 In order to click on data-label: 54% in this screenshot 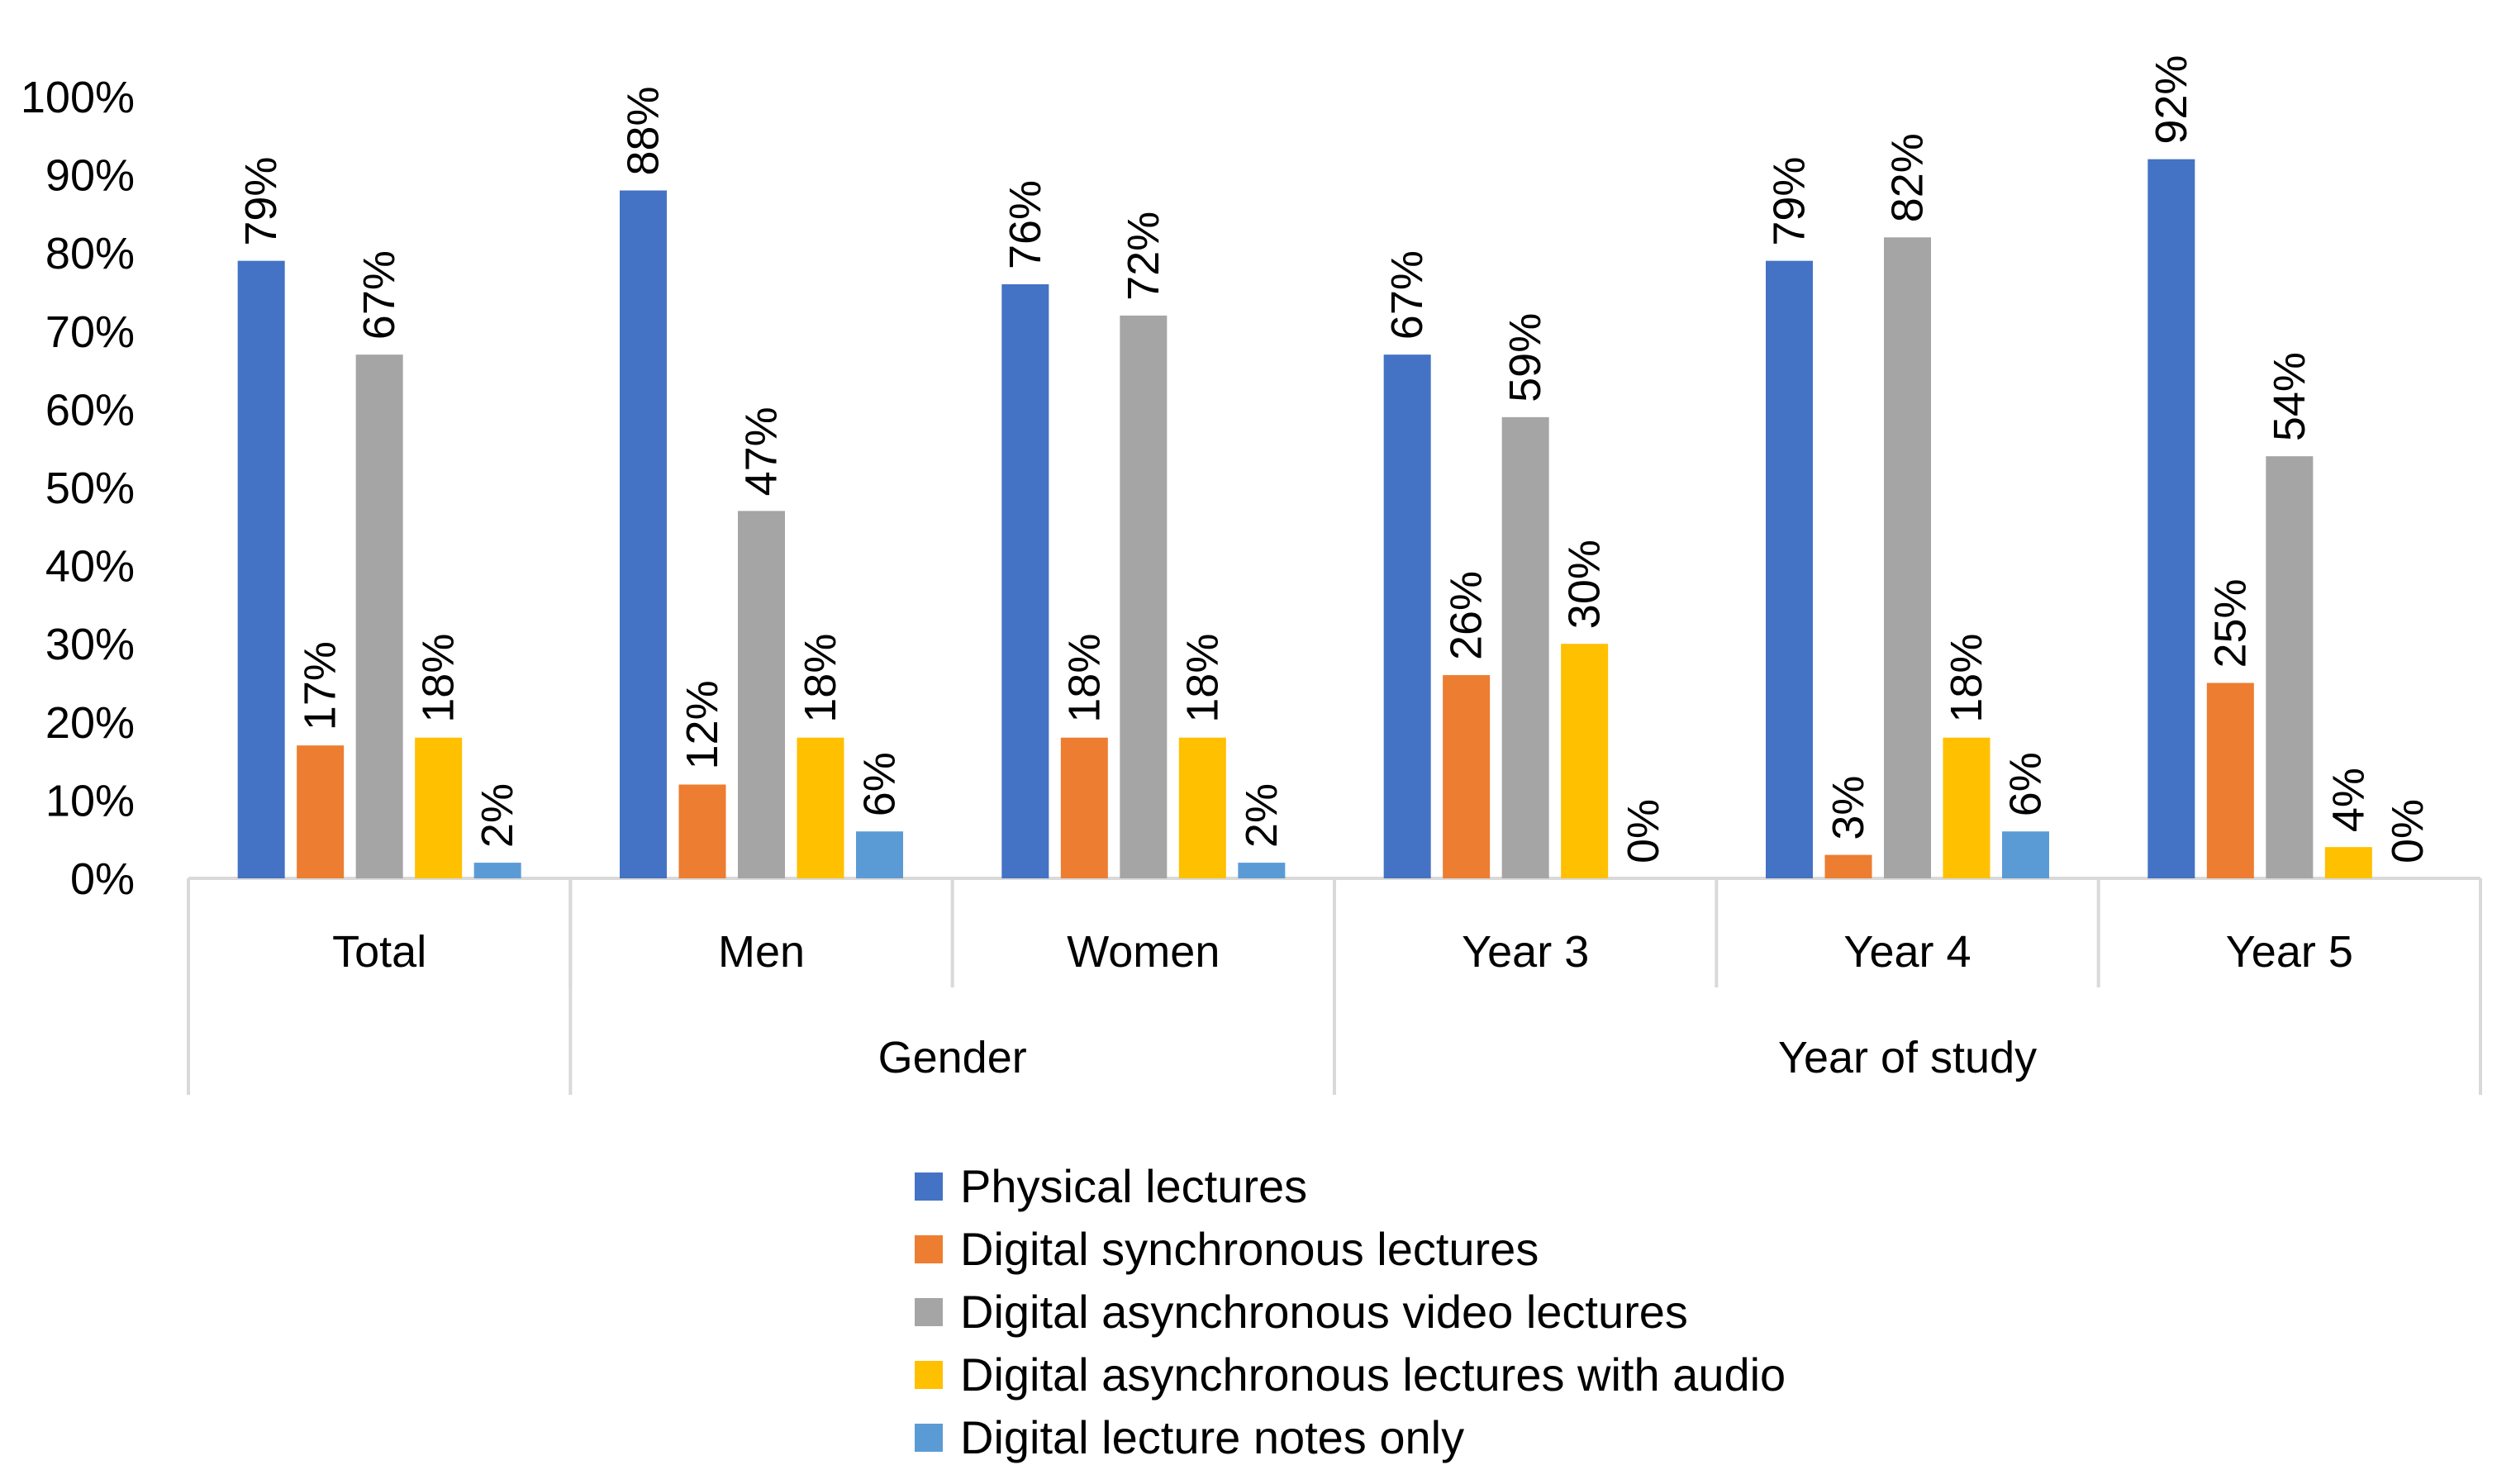, I will do `click(2289, 396)`.